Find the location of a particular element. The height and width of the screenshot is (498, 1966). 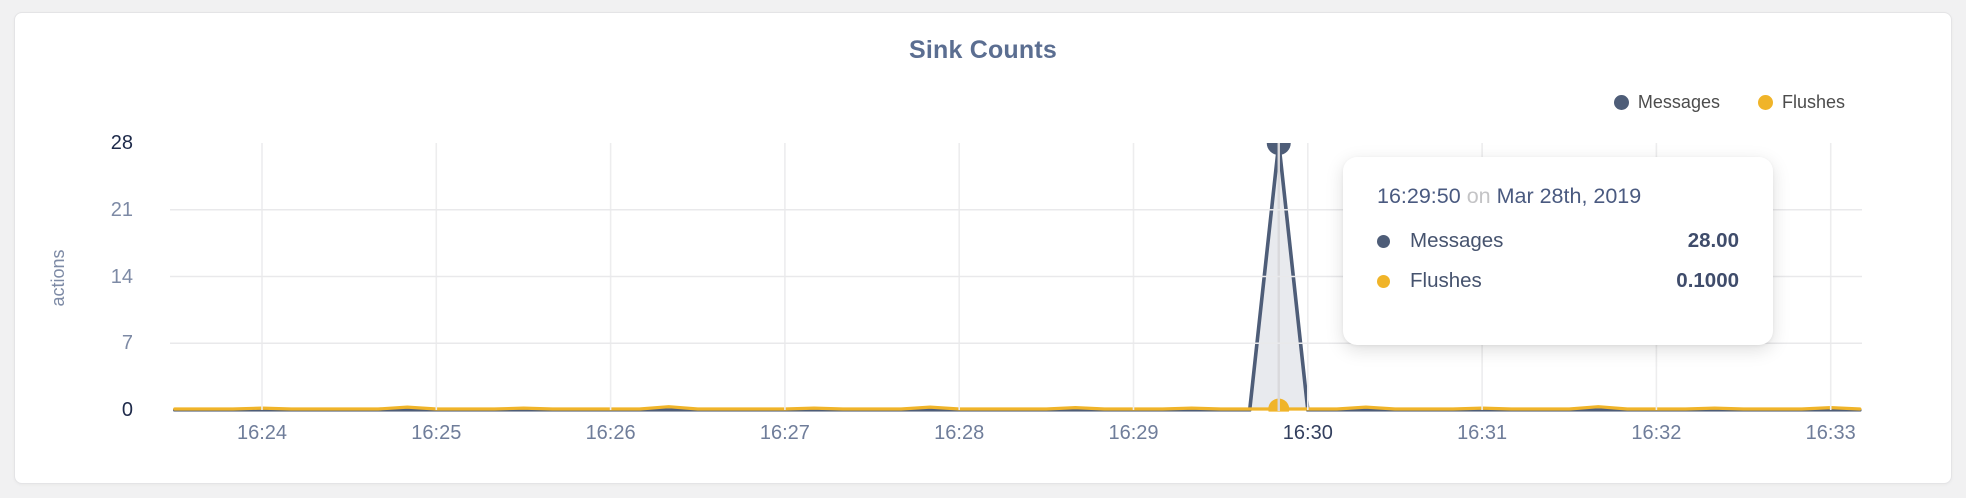

tooltip-date: Mar 28th, 2019 is located at coordinates (1569, 196).